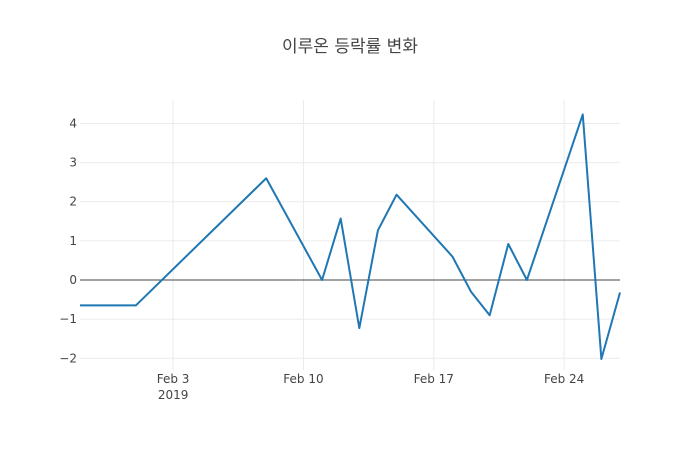 The image size is (700, 450). Describe the element at coordinates (303, 379) in the screenshot. I see `x-tick-label: Feb 10` at that location.